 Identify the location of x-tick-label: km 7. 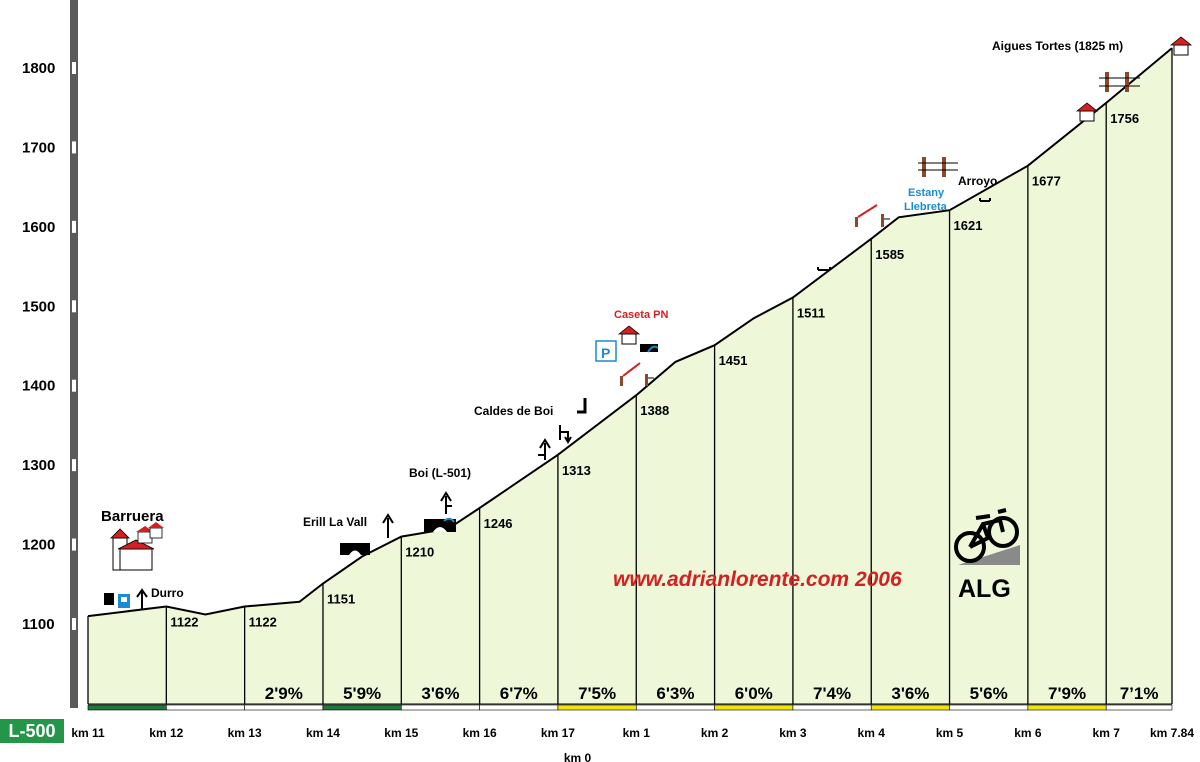
(1107, 733).